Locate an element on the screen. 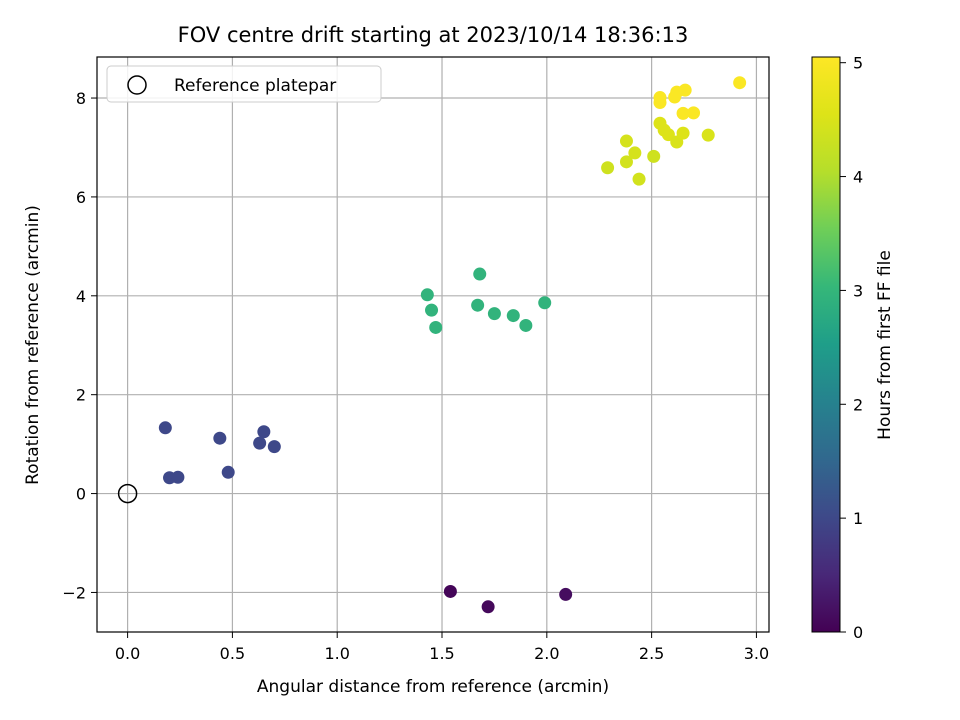 The image size is (960, 720). legend-label: Reference platepar is located at coordinates (255, 86).